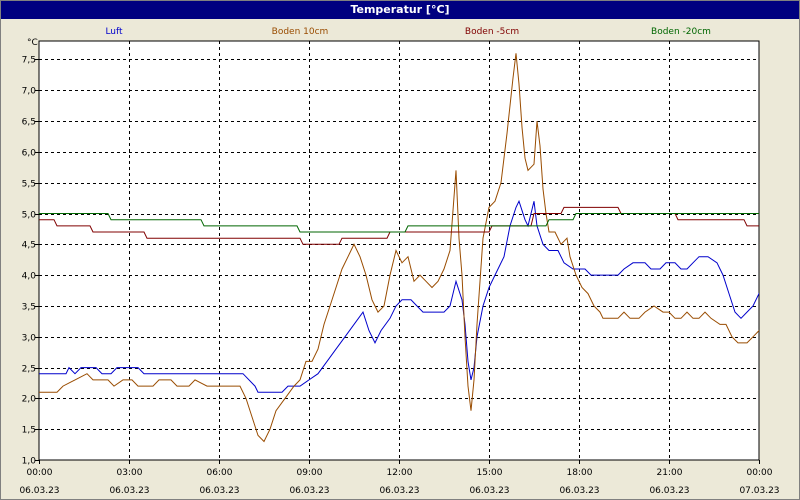  I want to click on y-tick-label: 6,0, so click(29, 154).